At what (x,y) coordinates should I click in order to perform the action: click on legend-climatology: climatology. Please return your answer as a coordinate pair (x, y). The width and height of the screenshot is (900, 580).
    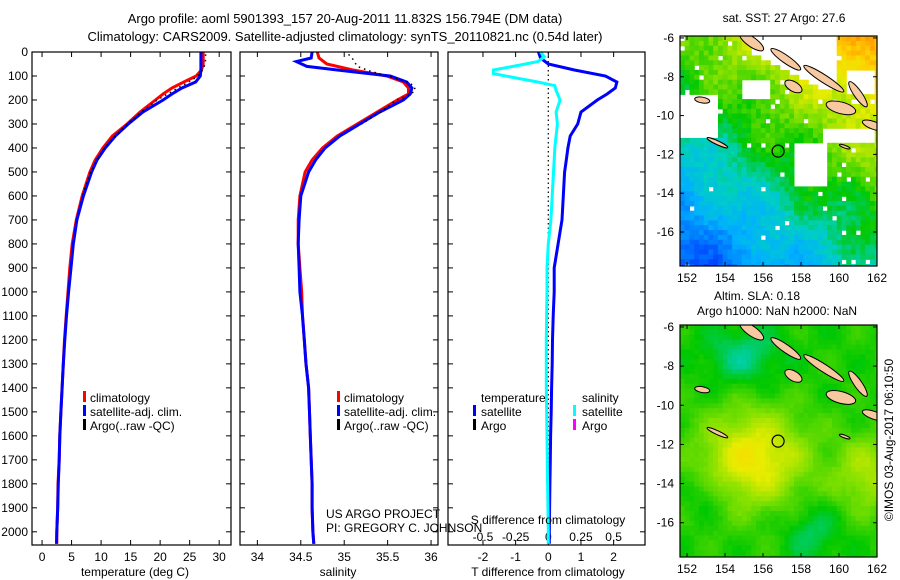
    Looking at the image, I should click on (120, 398).